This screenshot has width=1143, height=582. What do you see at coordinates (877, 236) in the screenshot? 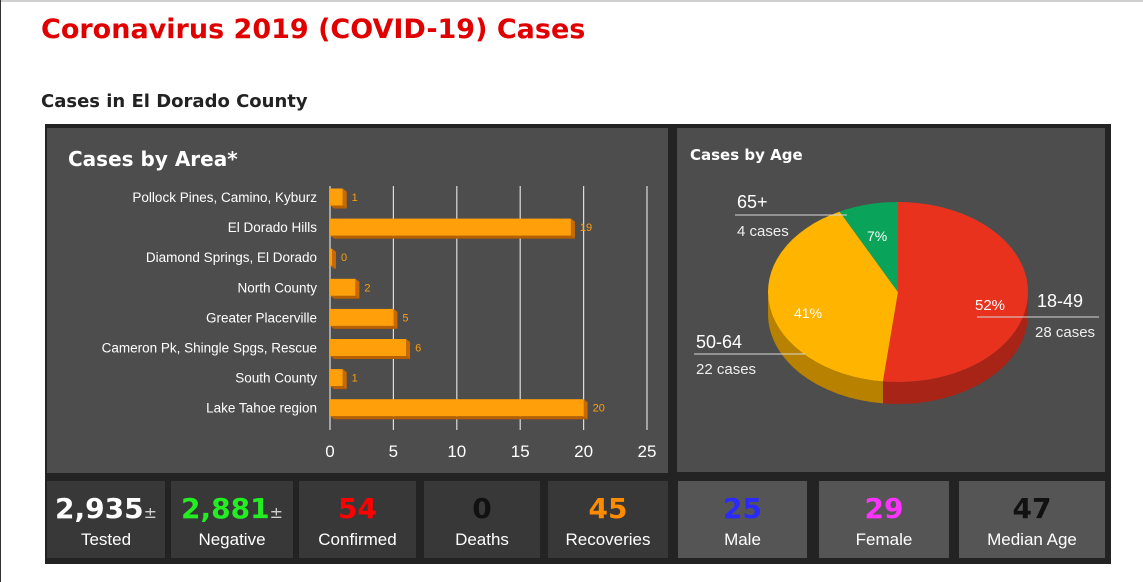
I see `pie-slice-percent-label: 7%` at bounding box center [877, 236].